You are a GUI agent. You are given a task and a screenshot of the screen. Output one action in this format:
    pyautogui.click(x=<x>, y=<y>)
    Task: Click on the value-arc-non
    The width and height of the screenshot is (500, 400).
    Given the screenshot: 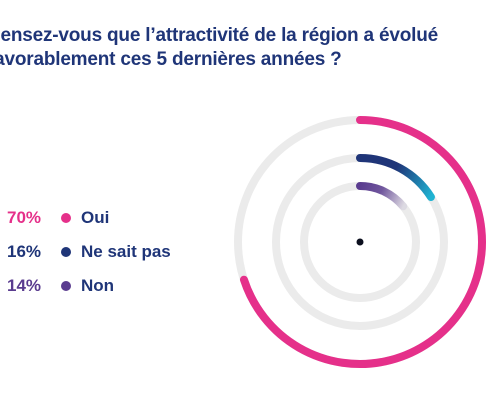 What is the action you would take?
    pyautogui.click(x=382, y=196)
    